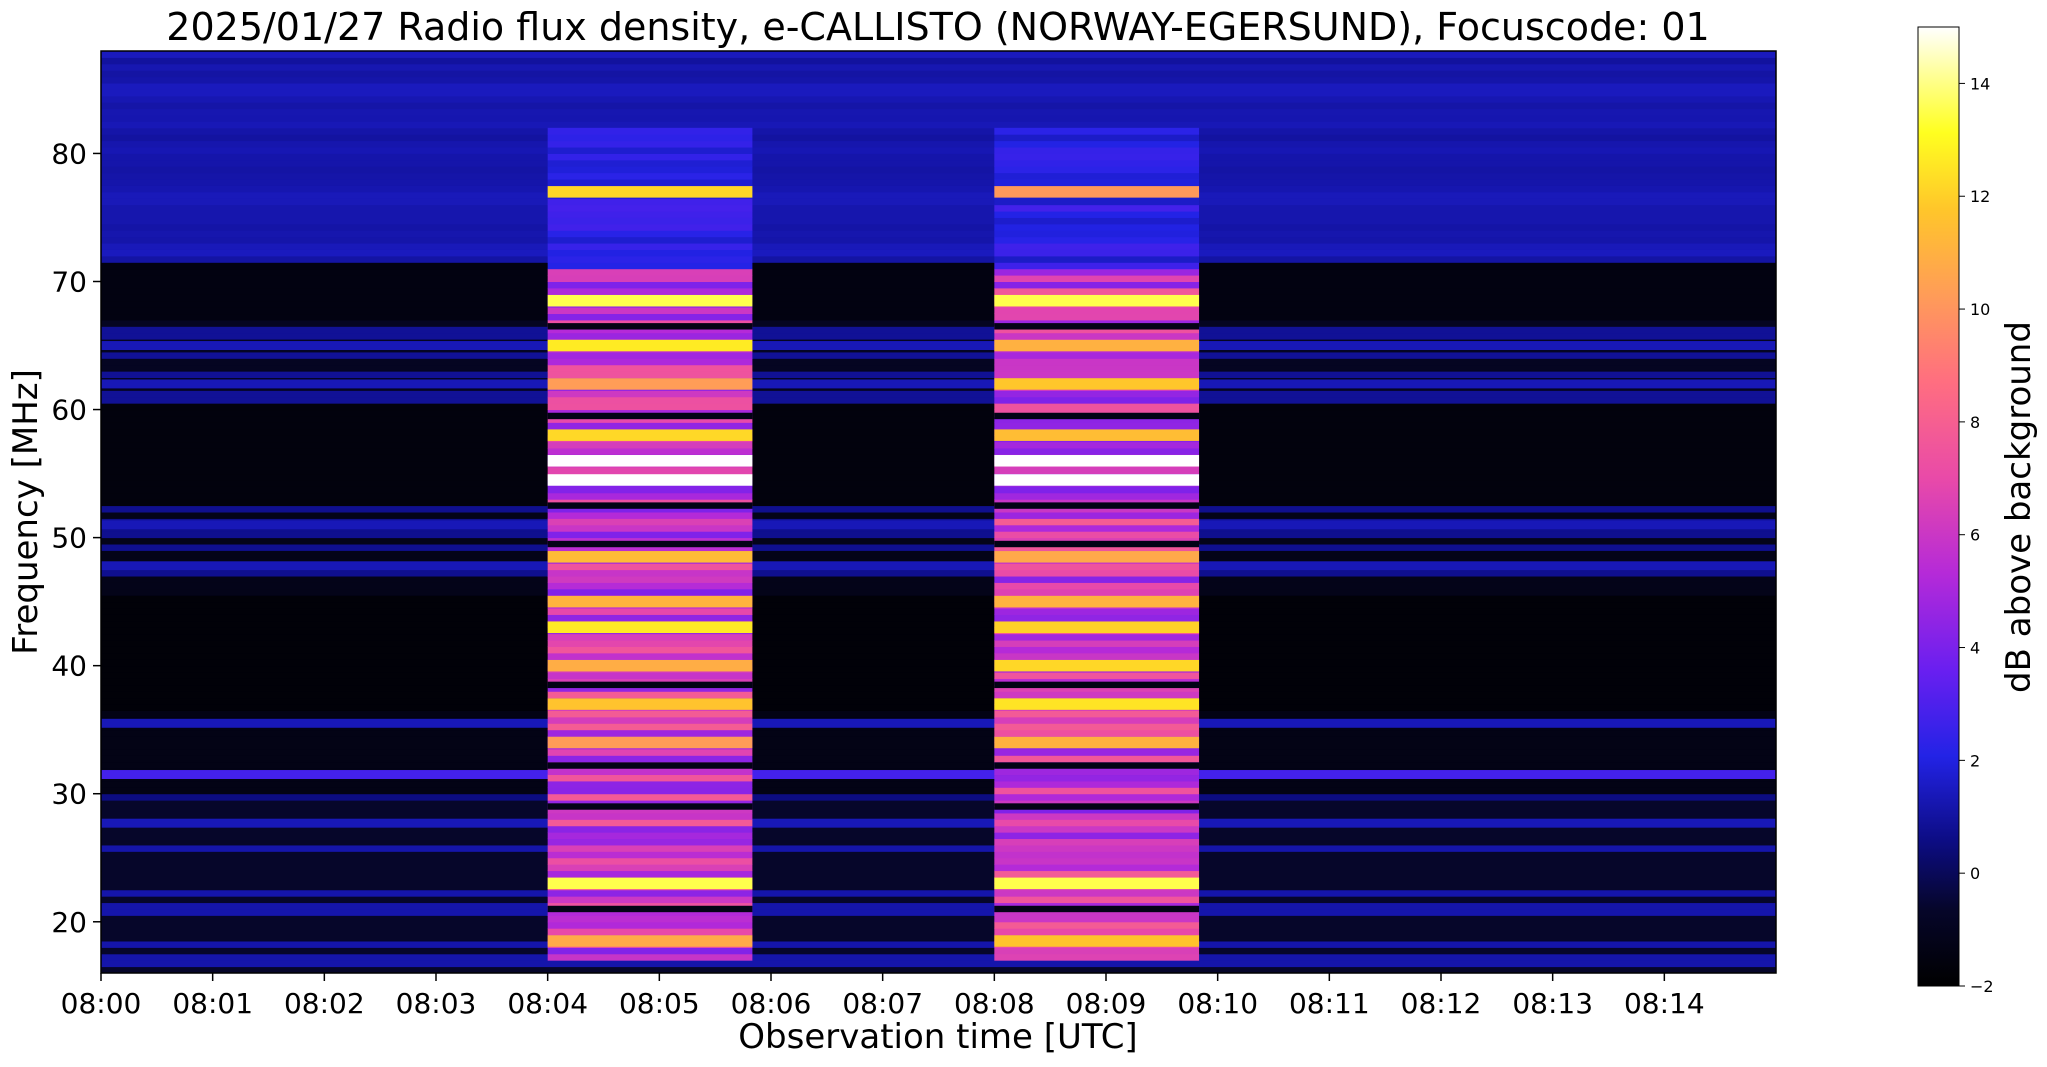 The width and height of the screenshot is (2047, 1067). I want to click on x-tick-label: 08:03, so click(436, 1003).